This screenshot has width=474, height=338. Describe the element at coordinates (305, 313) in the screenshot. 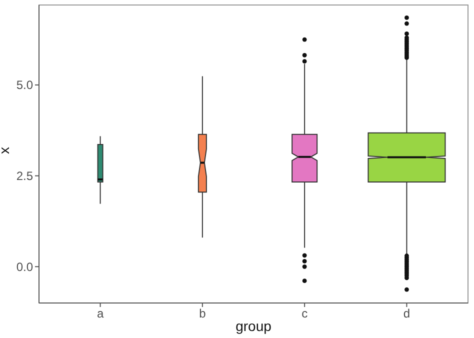

I see `x-tick-label: c` at that location.